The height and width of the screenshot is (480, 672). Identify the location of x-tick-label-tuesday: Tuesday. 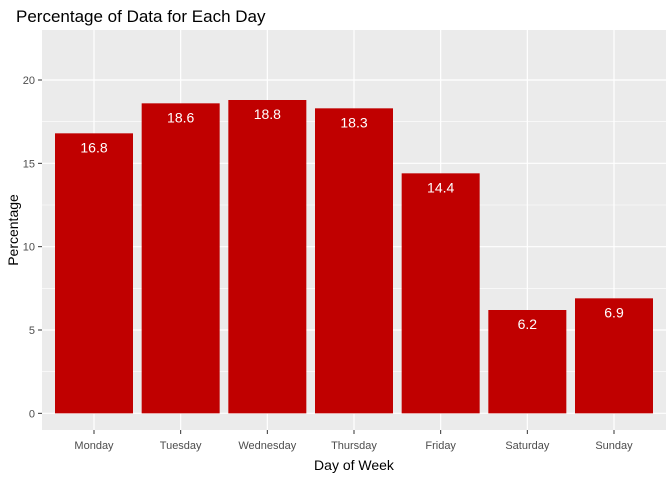
(181, 446).